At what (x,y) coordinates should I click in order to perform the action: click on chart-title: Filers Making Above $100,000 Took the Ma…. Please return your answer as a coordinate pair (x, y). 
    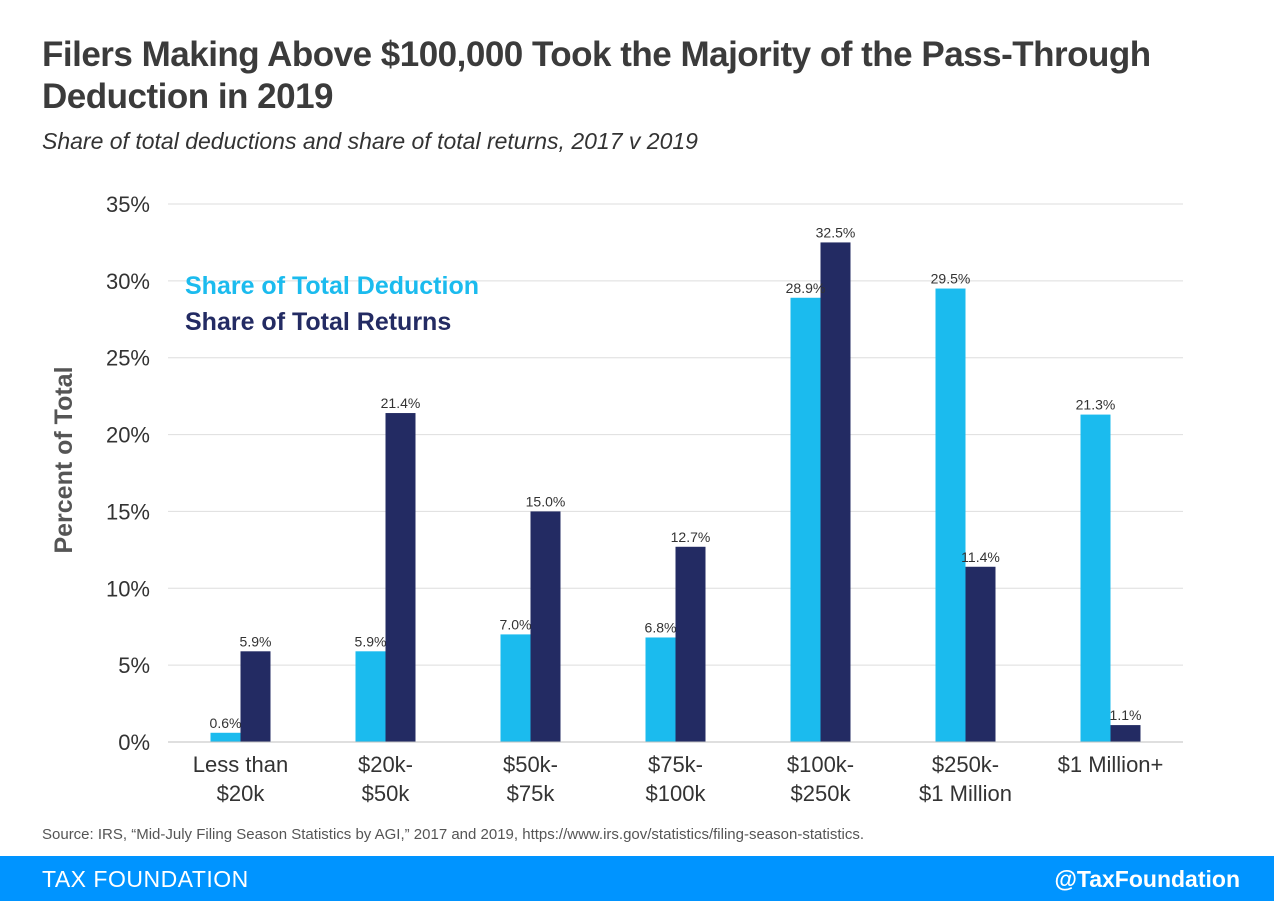
    Looking at the image, I should click on (596, 75).